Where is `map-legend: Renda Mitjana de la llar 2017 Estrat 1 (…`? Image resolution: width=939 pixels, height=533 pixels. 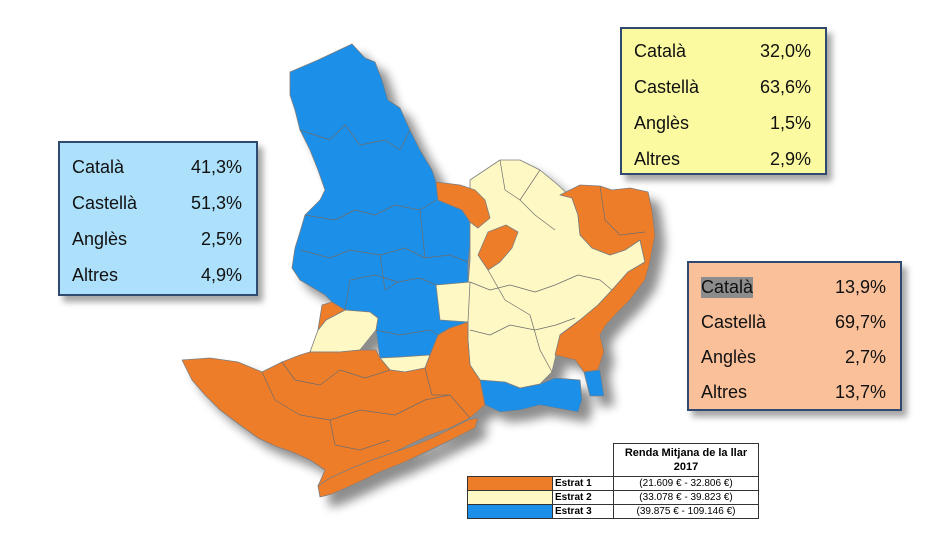
map-legend: Renda Mitjana de la llar 2017 Estrat 1 (… is located at coordinates (613, 481).